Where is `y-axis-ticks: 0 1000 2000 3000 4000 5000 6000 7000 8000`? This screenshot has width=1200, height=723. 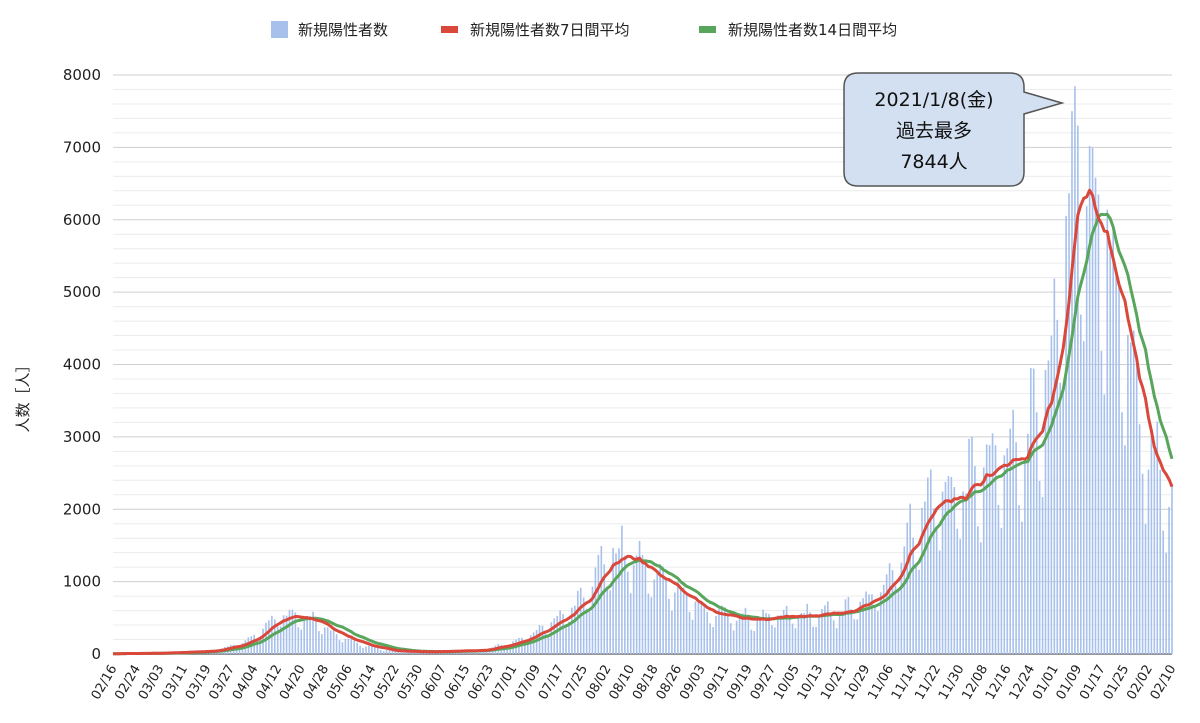 y-axis-ticks: 0 1000 2000 3000 4000 5000 6000 7000 8000 is located at coordinates (82, 364).